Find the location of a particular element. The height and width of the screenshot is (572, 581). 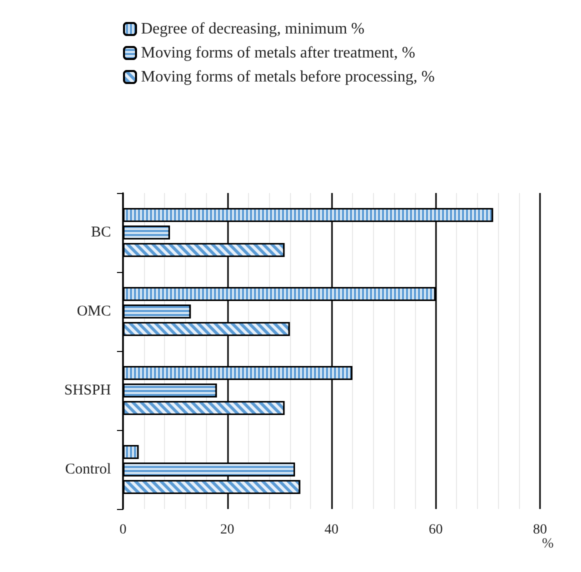

x-tick-label: 40 is located at coordinates (331, 530).